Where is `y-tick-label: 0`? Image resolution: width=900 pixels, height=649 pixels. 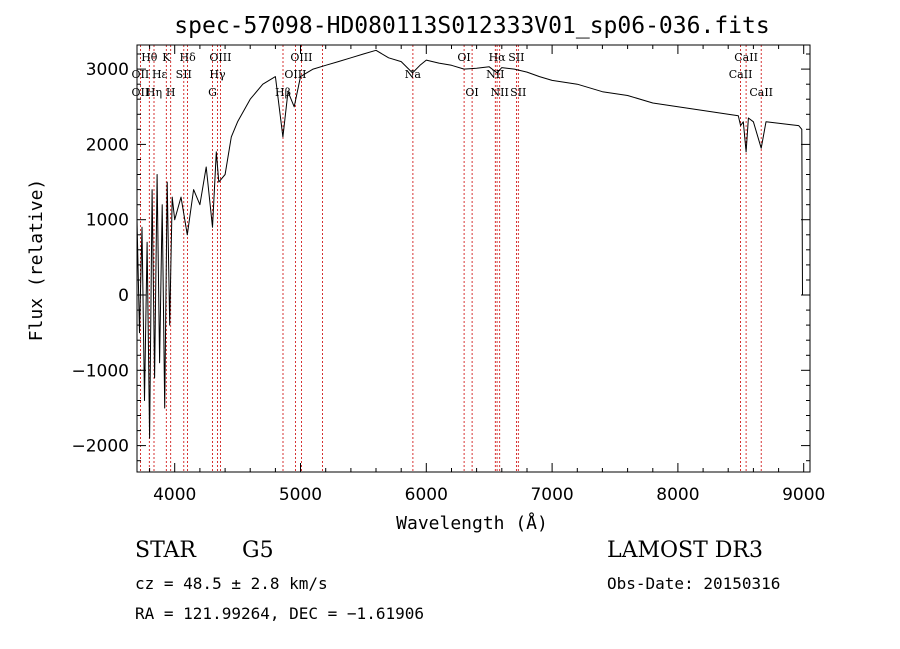 y-tick-label: 0 is located at coordinates (123, 296).